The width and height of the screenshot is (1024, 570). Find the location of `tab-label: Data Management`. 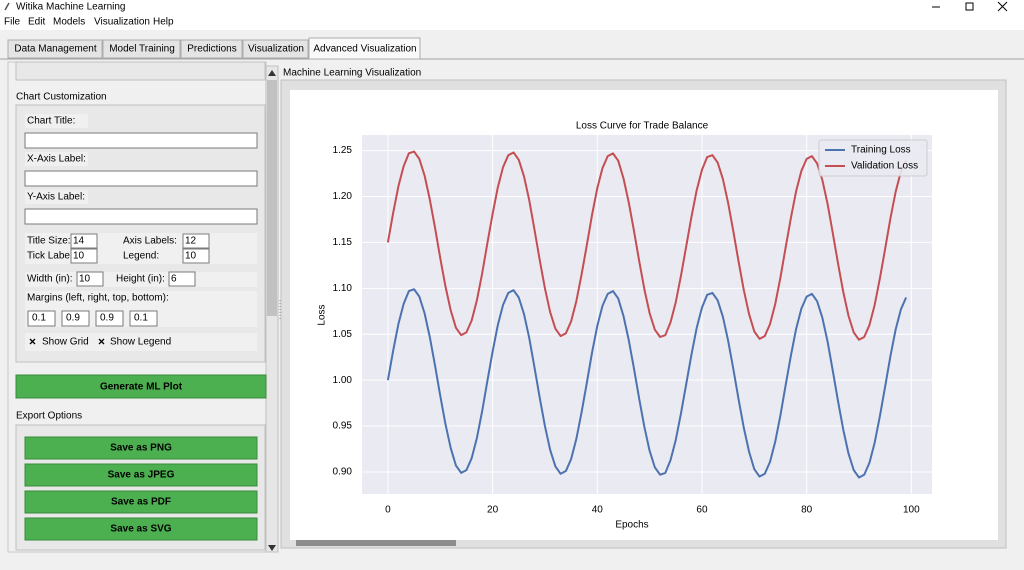

tab-label: Data Management is located at coordinates (55, 49).